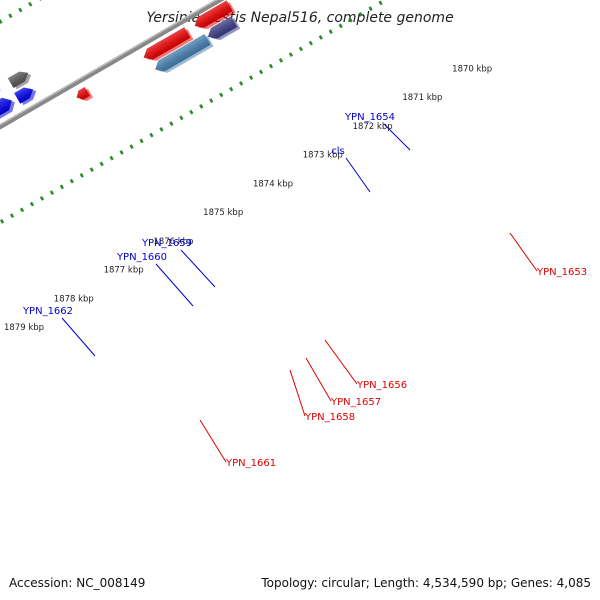 The width and height of the screenshot is (600, 600). What do you see at coordinates (323, 156) in the screenshot?
I see `scale-label: 1873 kbp` at bounding box center [323, 156].